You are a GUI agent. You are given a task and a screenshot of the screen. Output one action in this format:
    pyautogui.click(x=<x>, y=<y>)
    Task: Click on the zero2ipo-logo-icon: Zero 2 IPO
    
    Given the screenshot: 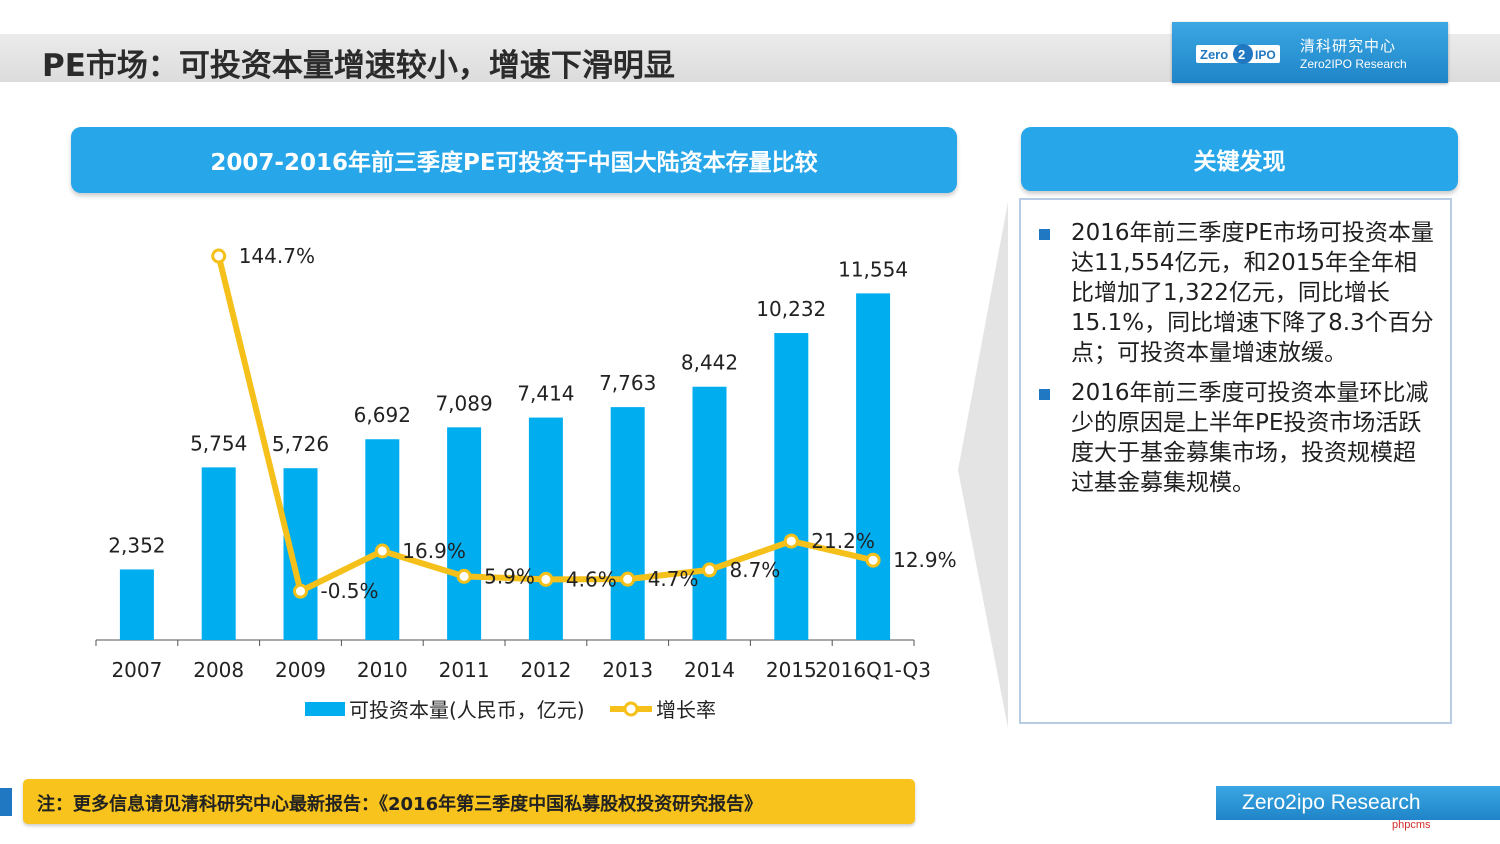 What is the action you would take?
    pyautogui.click(x=1238, y=54)
    